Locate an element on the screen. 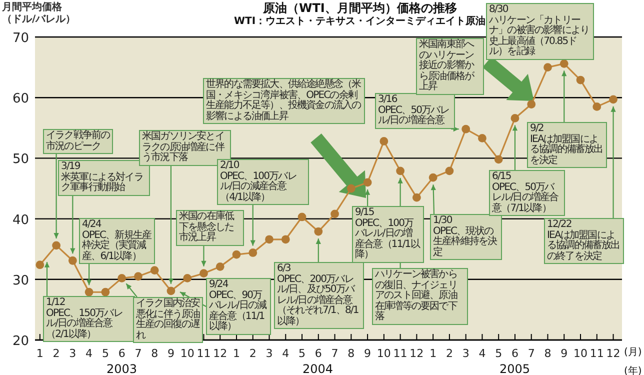 The width and height of the screenshot is (644, 375). annotation: 6/3 OPEC、200万バレル/日、及び50万バレル/日の増産合意（それぞれ7/1、8/1以降） is located at coordinates (319, 295).